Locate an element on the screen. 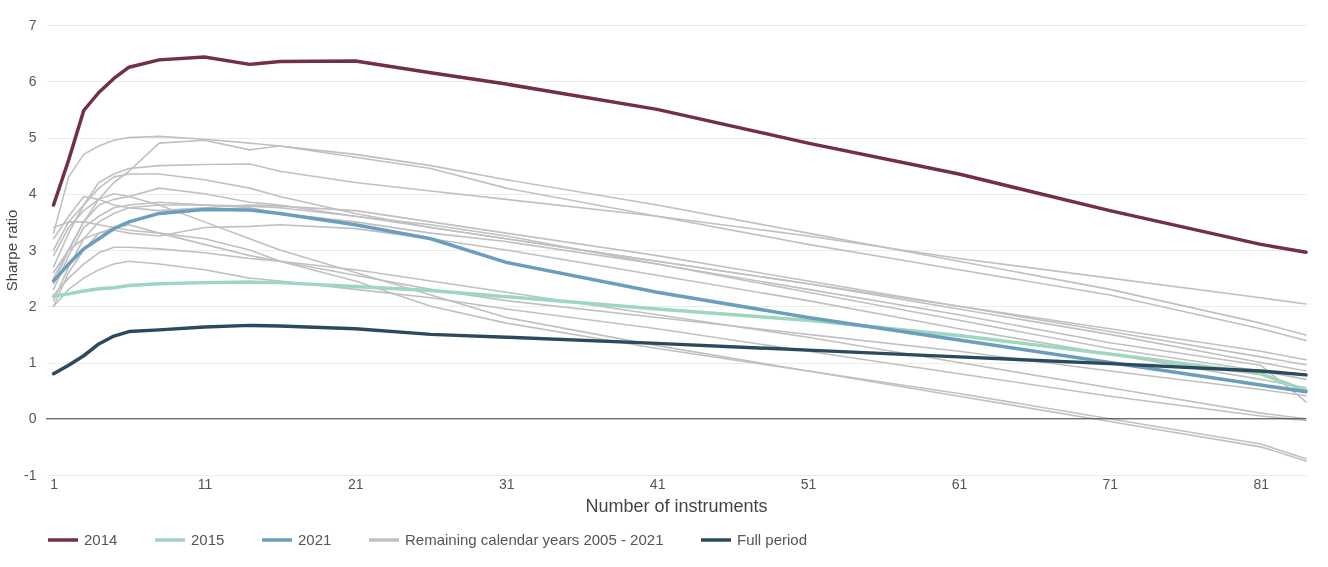  legend-label: 2014 is located at coordinates (101, 539).